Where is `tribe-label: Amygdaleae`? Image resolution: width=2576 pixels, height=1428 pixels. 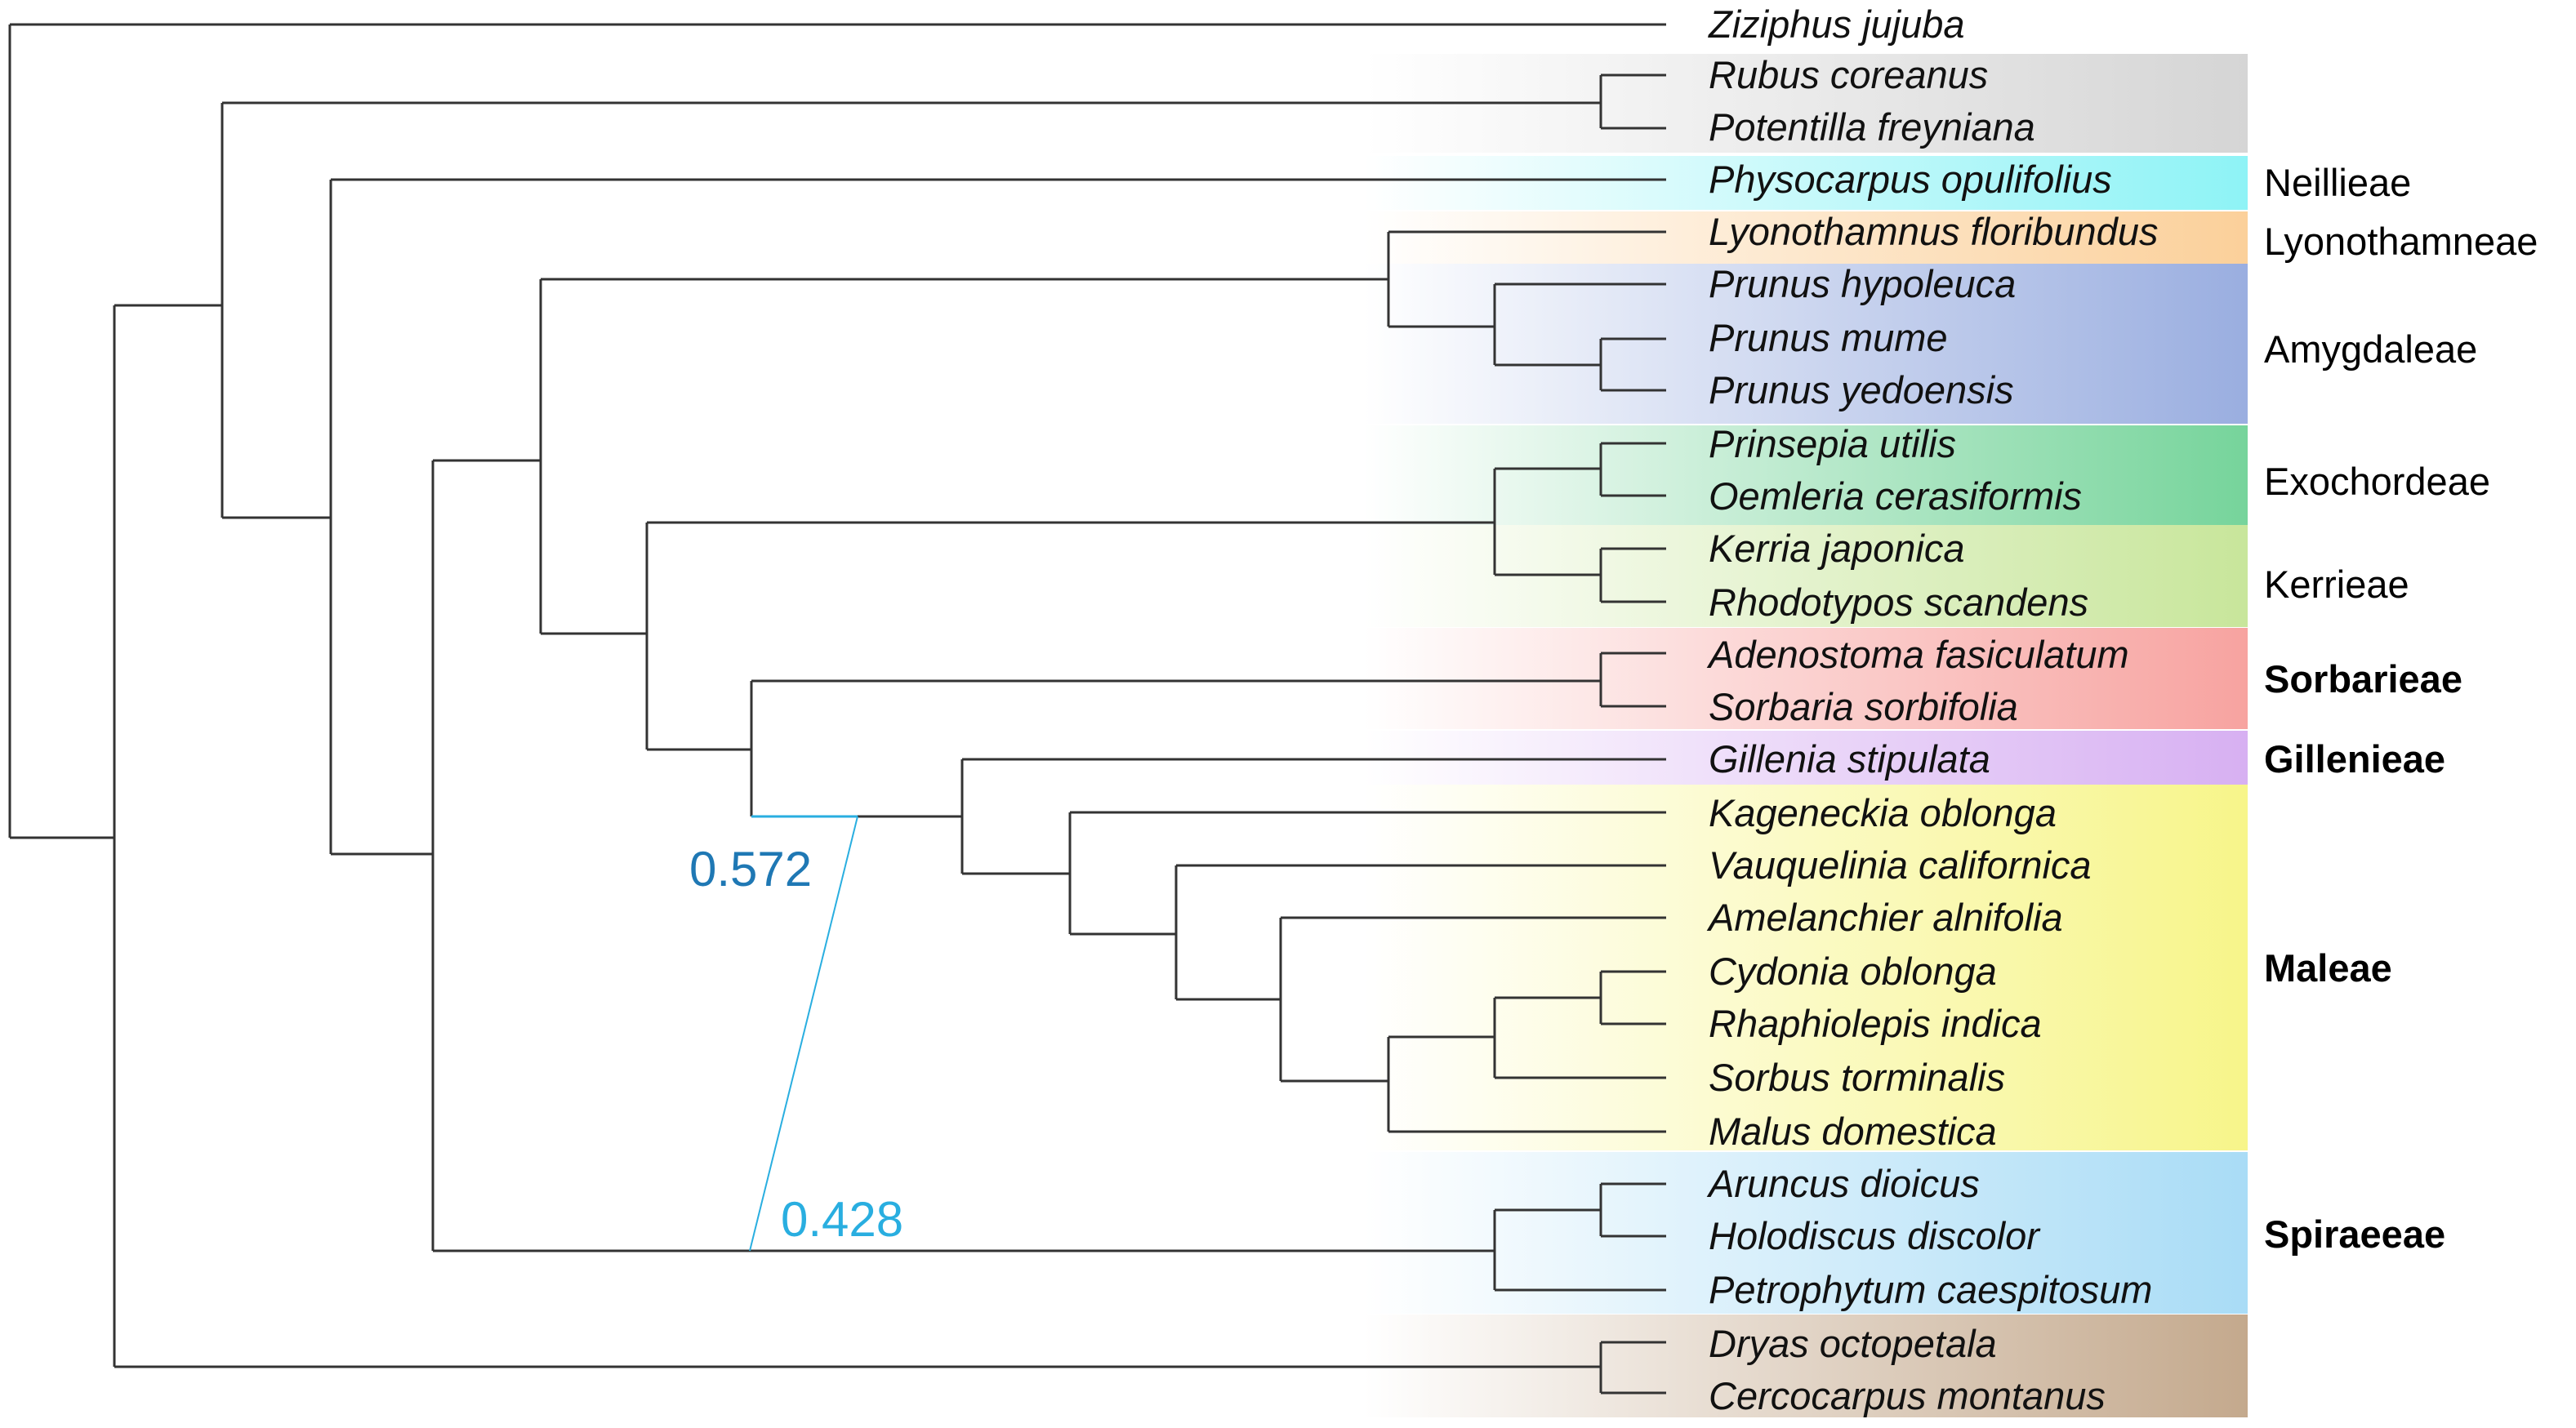 tribe-label: Amygdaleae is located at coordinates (2370, 349).